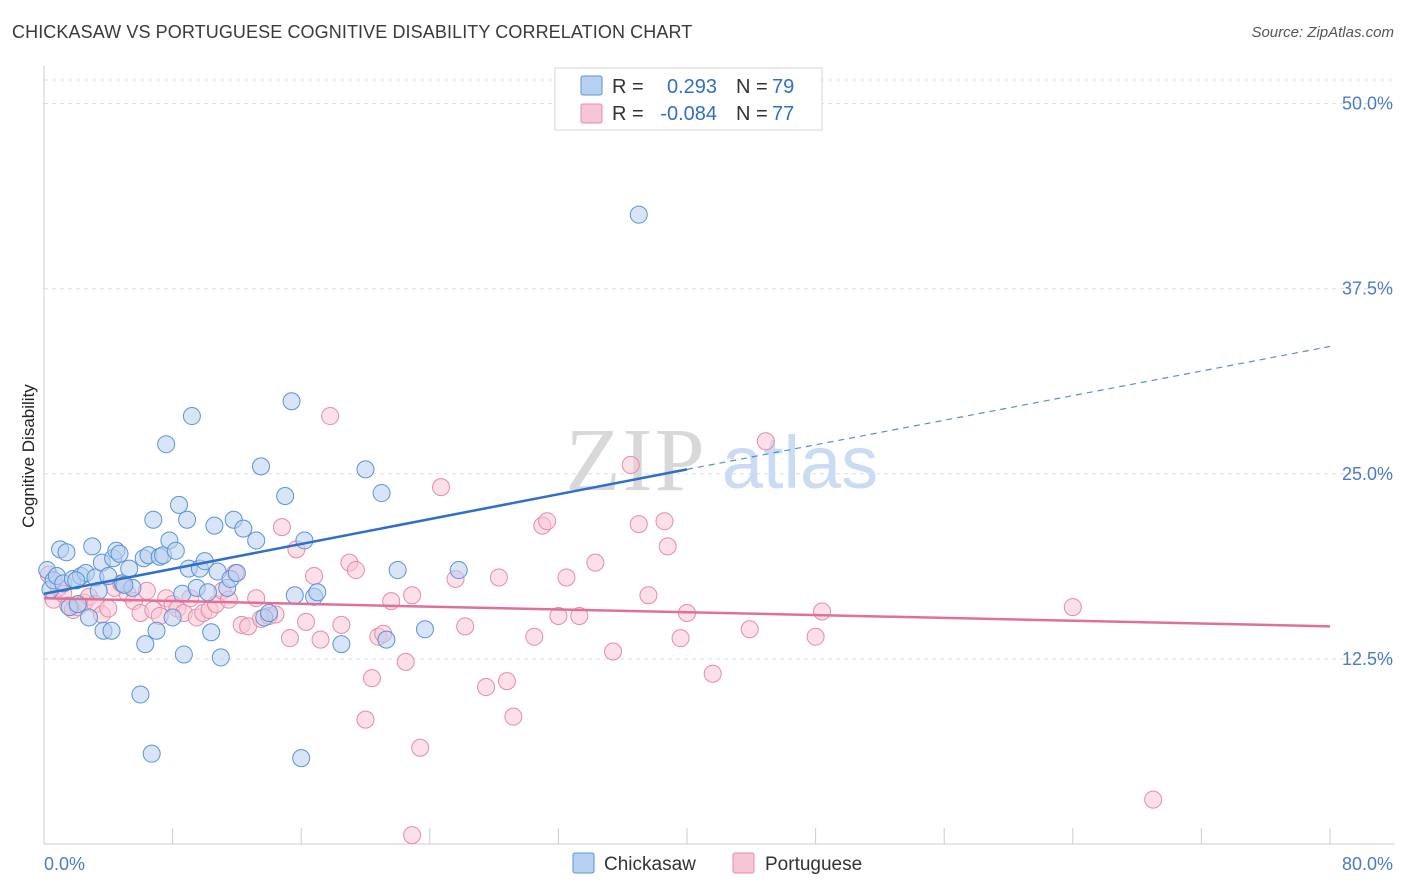  What do you see at coordinates (1367, 104) in the screenshot?
I see `y-tick-label: 50.0%` at bounding box center [1367, 104].